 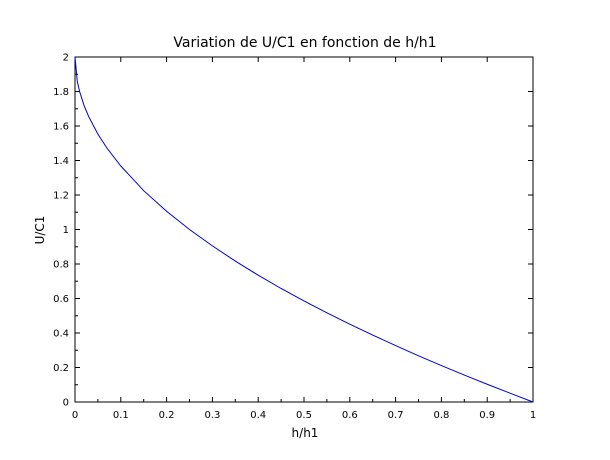 What do you see at coordinates (66, 58) in the screenshot?
I see `y-tick-label: 2` at bounding box center [66, 58].